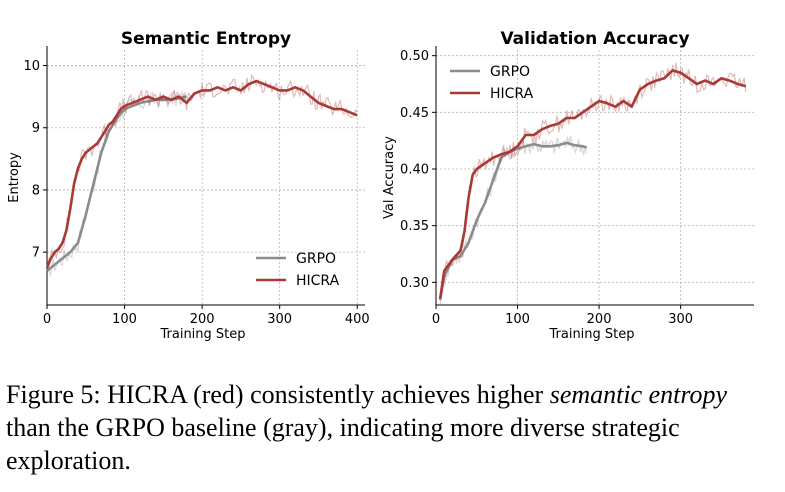 The height and width of the screenshot is (492, 785). I want to click on y-tick-label: 10, so click(31, 66).